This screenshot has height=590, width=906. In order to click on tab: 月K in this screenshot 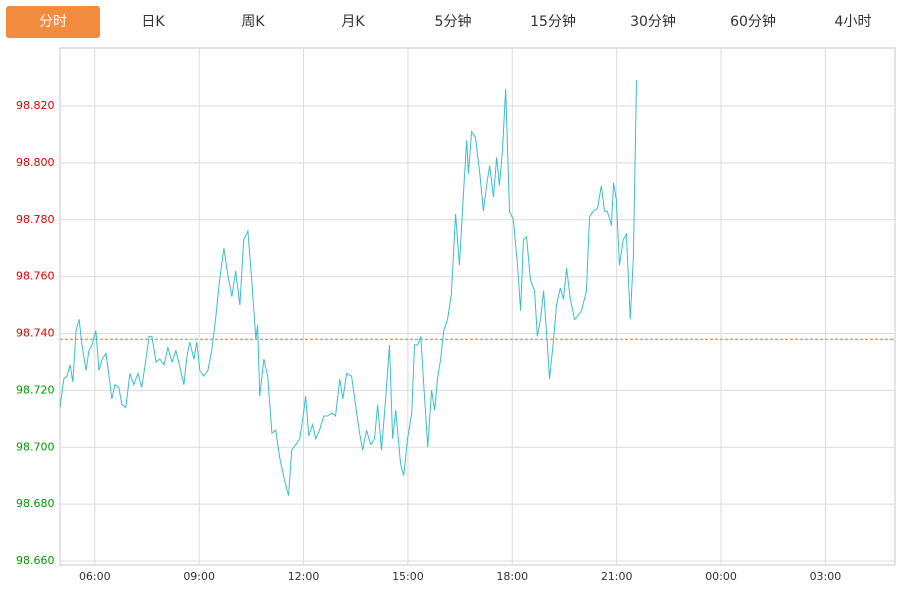, I will do `click(353, 22)`.